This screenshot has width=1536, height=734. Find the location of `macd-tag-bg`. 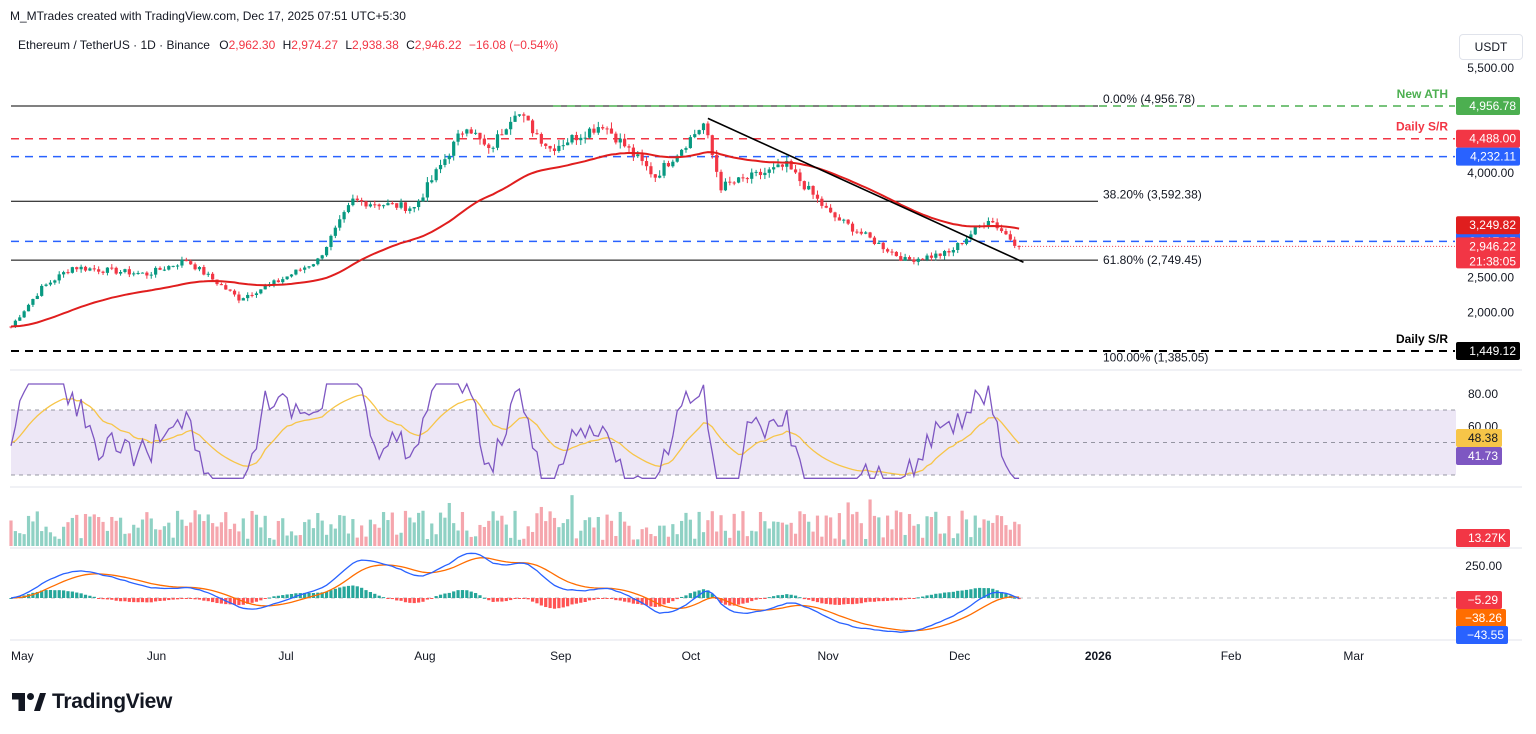

macd-tag-bg is located at coordinates (1482, 635).